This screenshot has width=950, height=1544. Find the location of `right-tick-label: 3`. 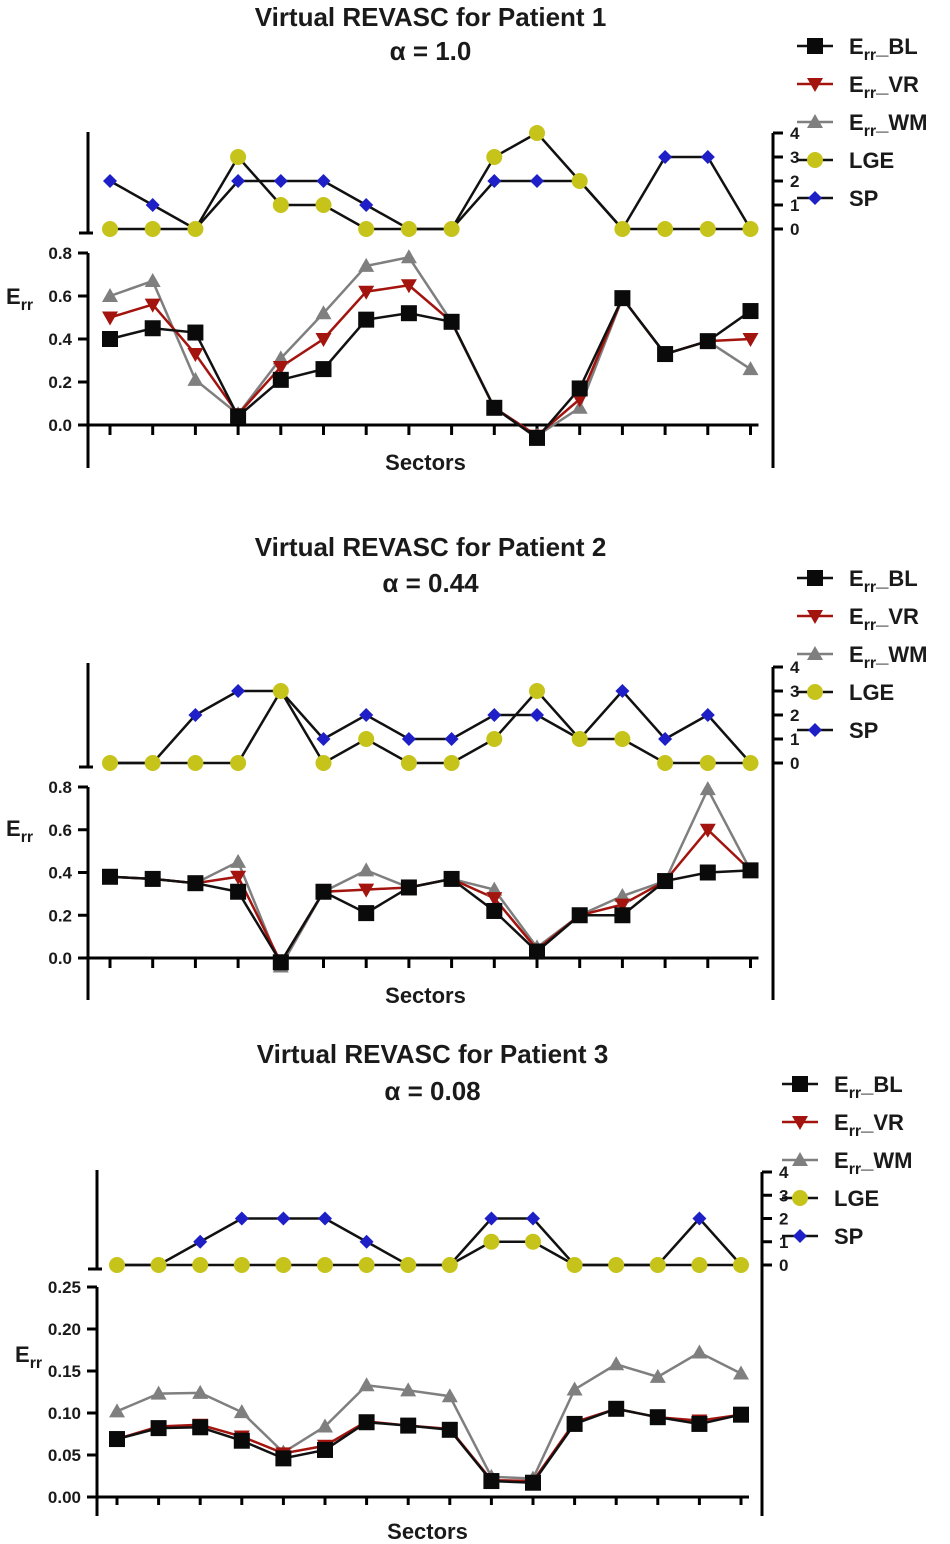

right-tick-label: 3 is located at coordinates (783, 1195).